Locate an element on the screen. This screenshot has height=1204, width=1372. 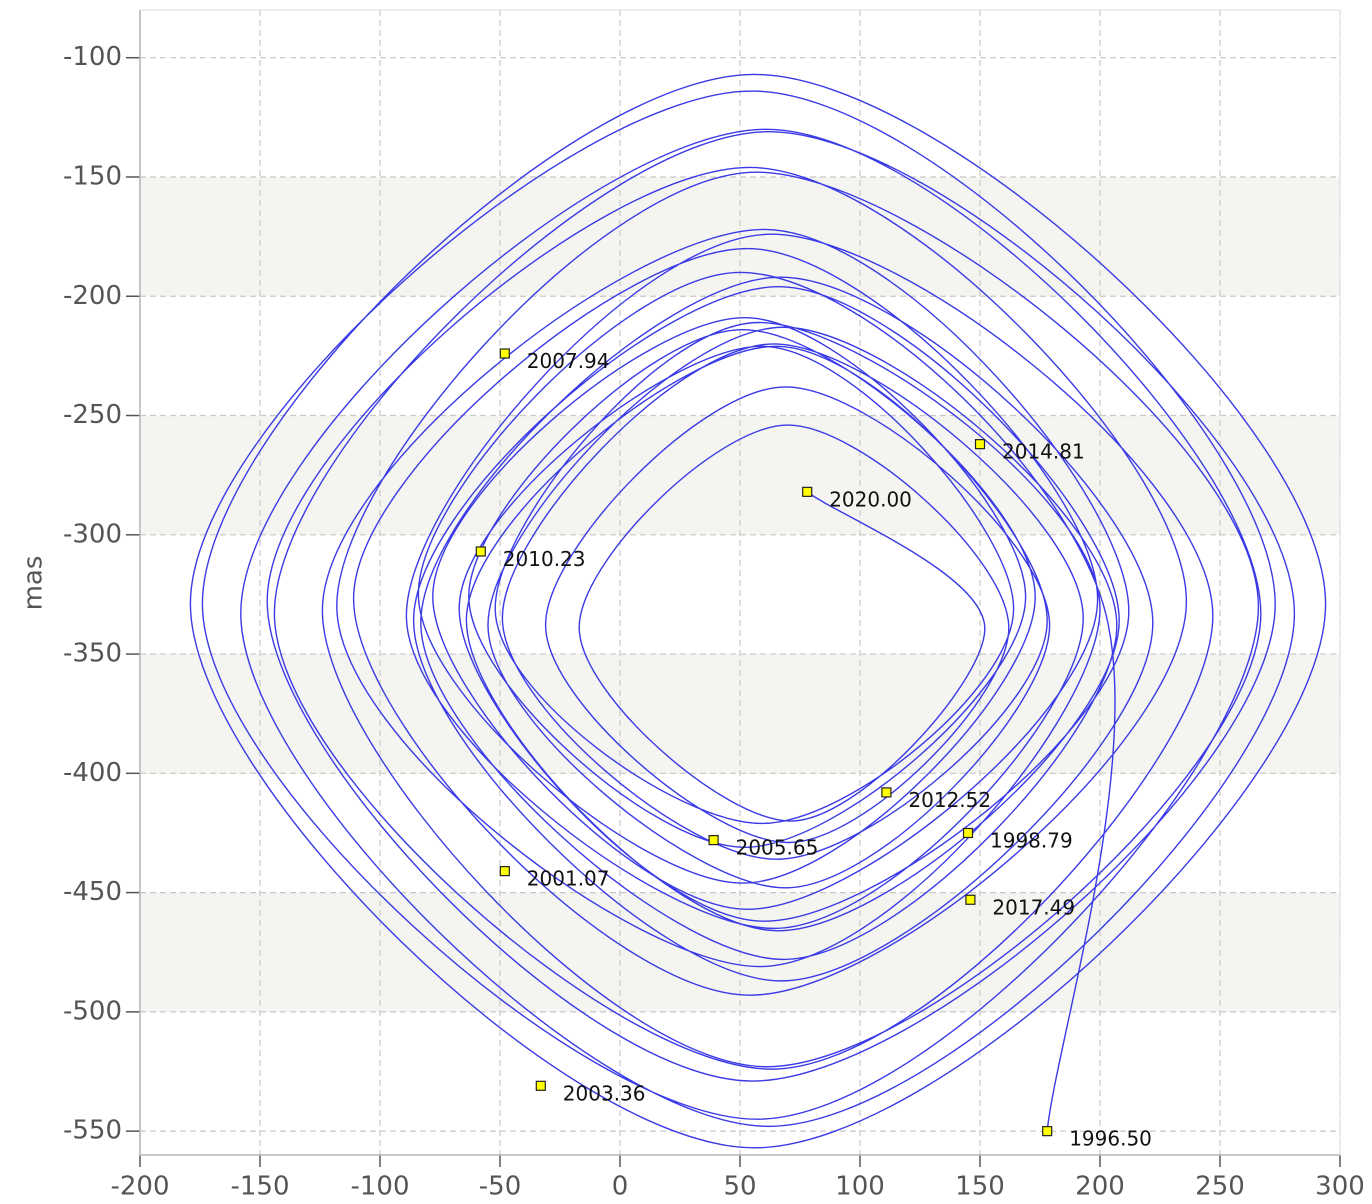
epoch-label: 2017.49 is located at coordinates (1033, 907).